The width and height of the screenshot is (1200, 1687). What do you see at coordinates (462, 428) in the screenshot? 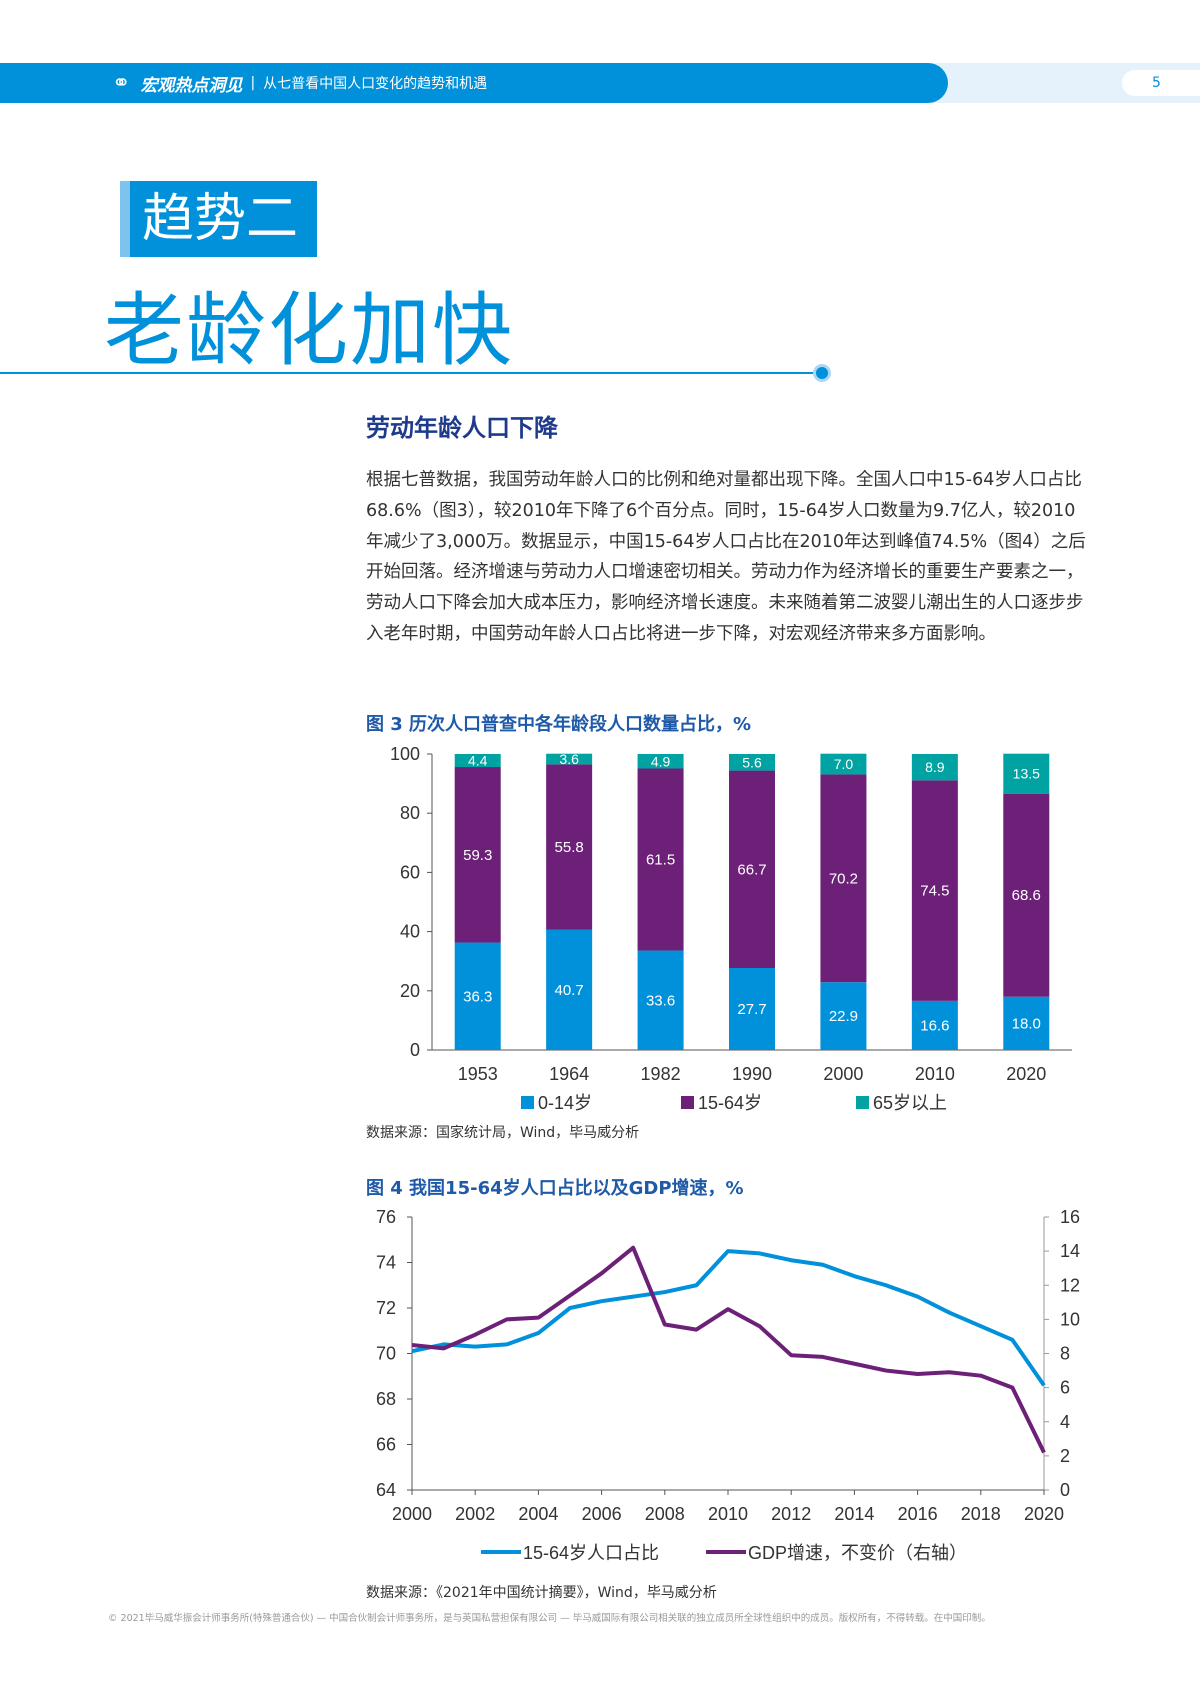
I see `section-heading: 劳动年龄人口下降` at bounding box center [462, 428].